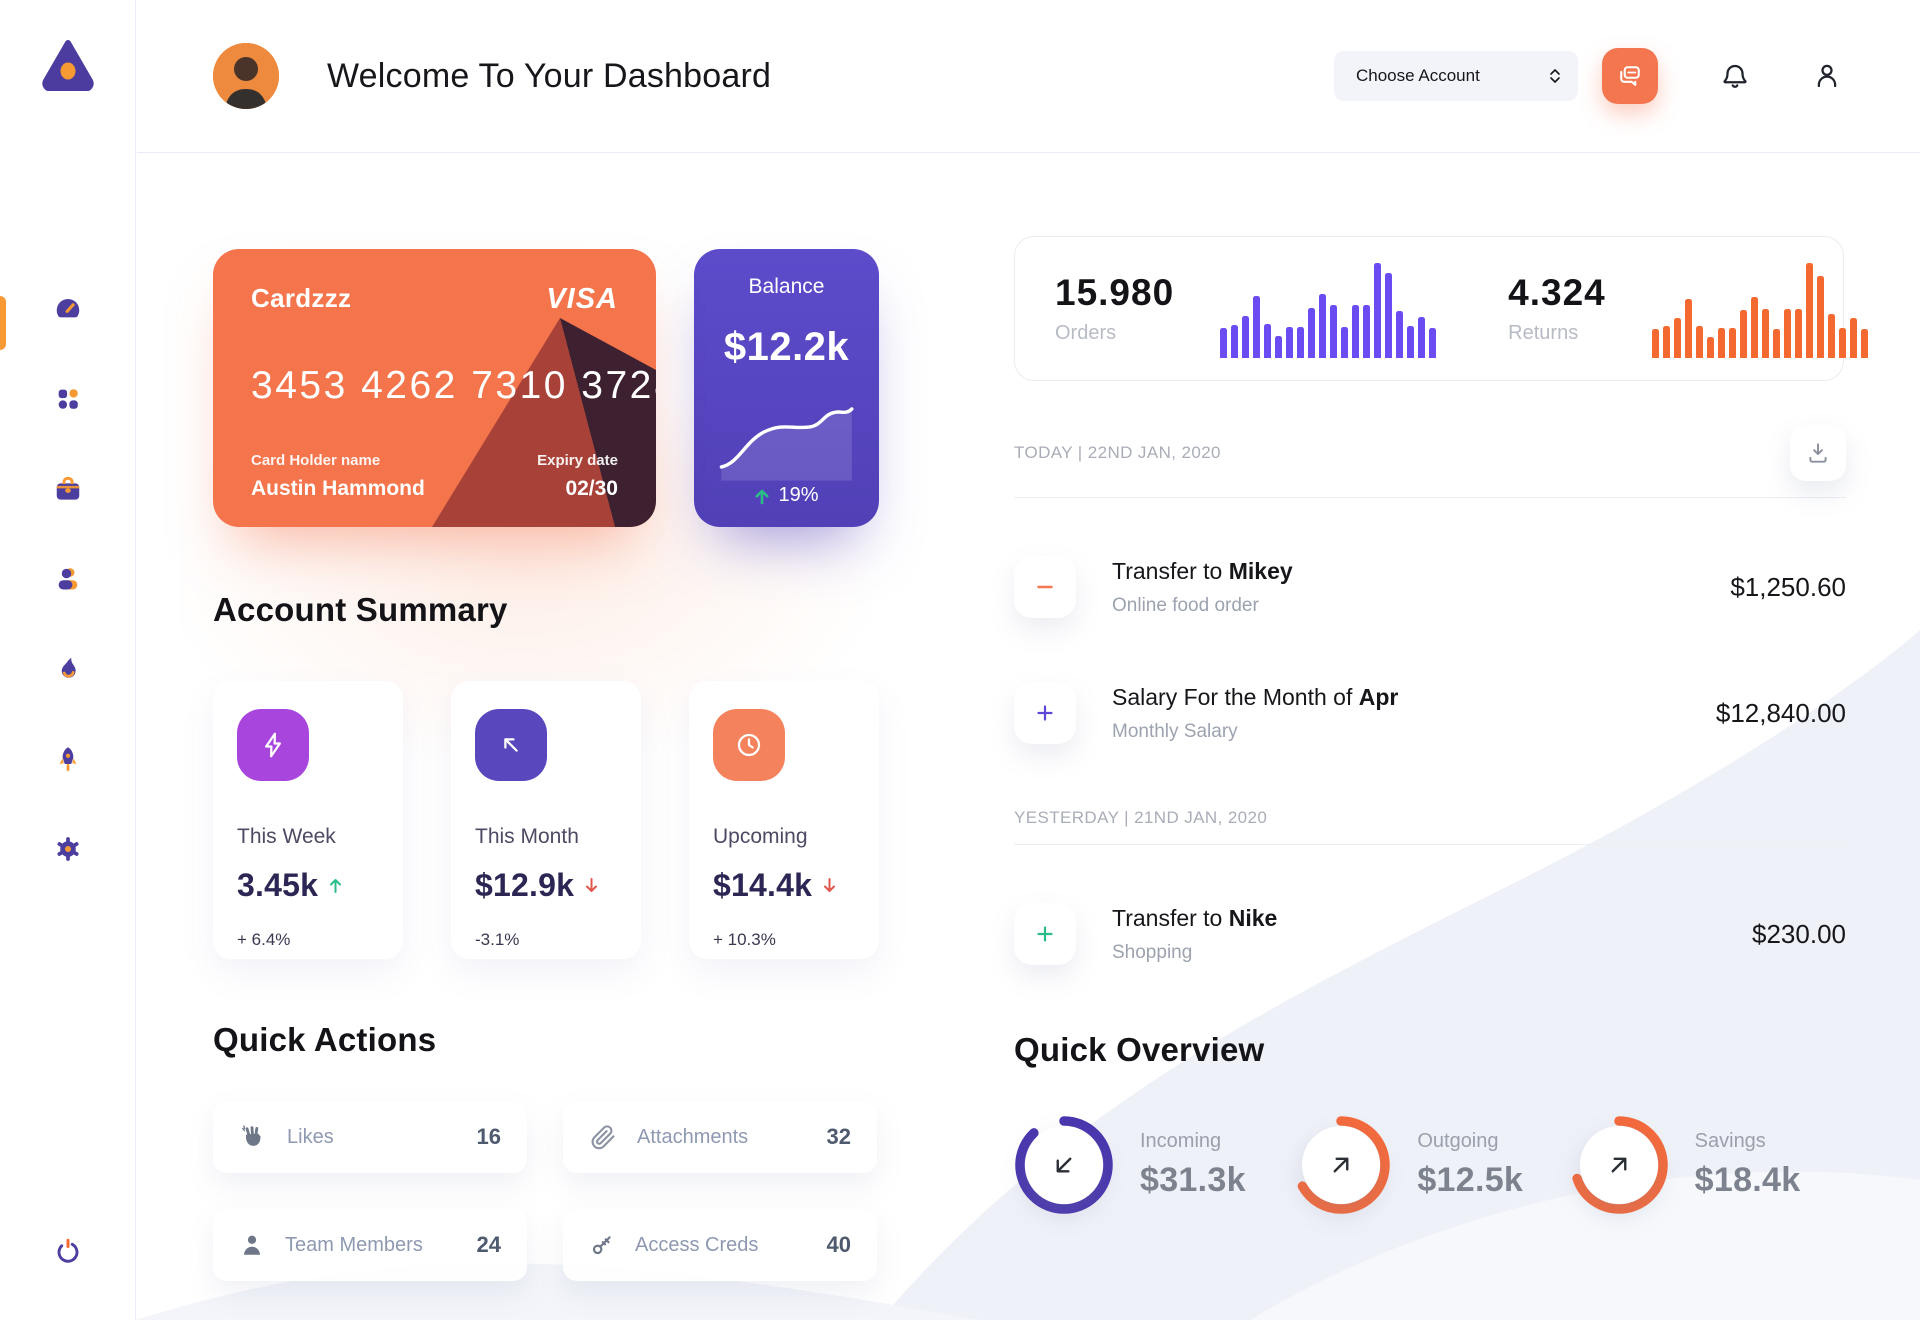 The height and width of the screenshot is (1320, 1920). What do you see at coordinates (1619, 1165) in the screenshot?
I see `arrow-up-right-icon` at bounding box center [1619, 1165].